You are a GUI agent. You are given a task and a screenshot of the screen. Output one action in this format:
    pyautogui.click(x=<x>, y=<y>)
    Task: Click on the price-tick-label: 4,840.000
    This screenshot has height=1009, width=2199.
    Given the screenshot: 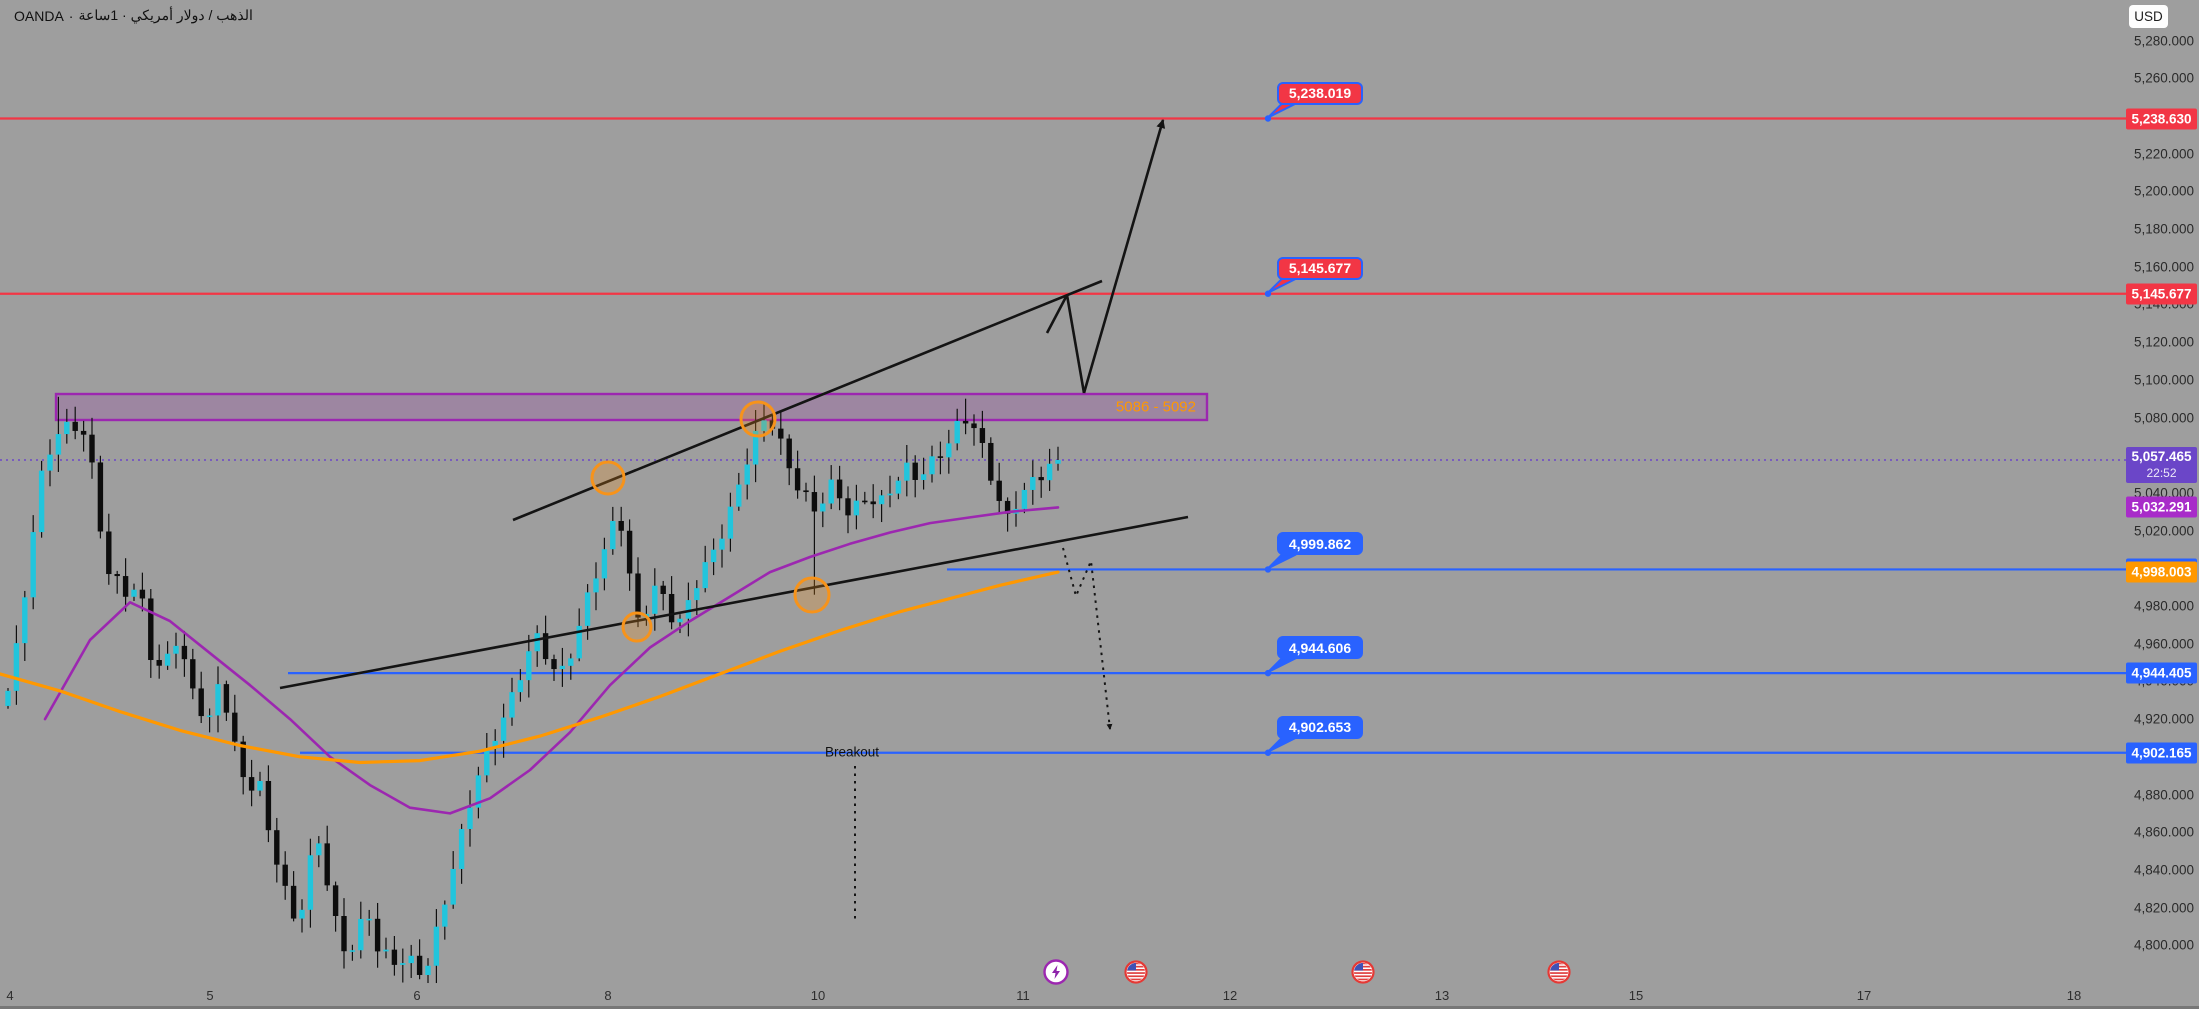 What is the action you would take?
    pyautogui.click(x=2163, y=870)
    